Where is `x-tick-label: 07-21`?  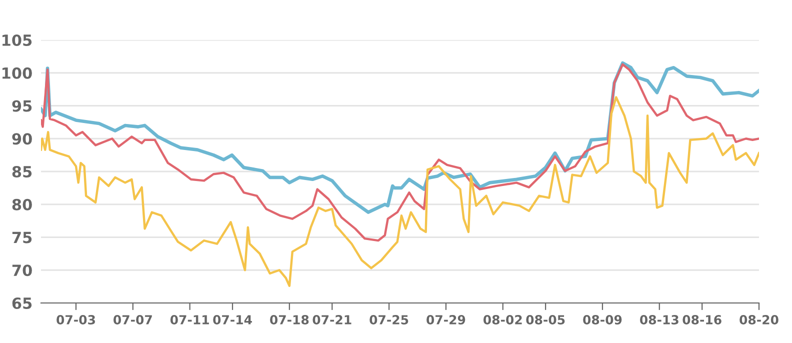
x-tick-label: 07-21 is located at coordinates (332, 319).